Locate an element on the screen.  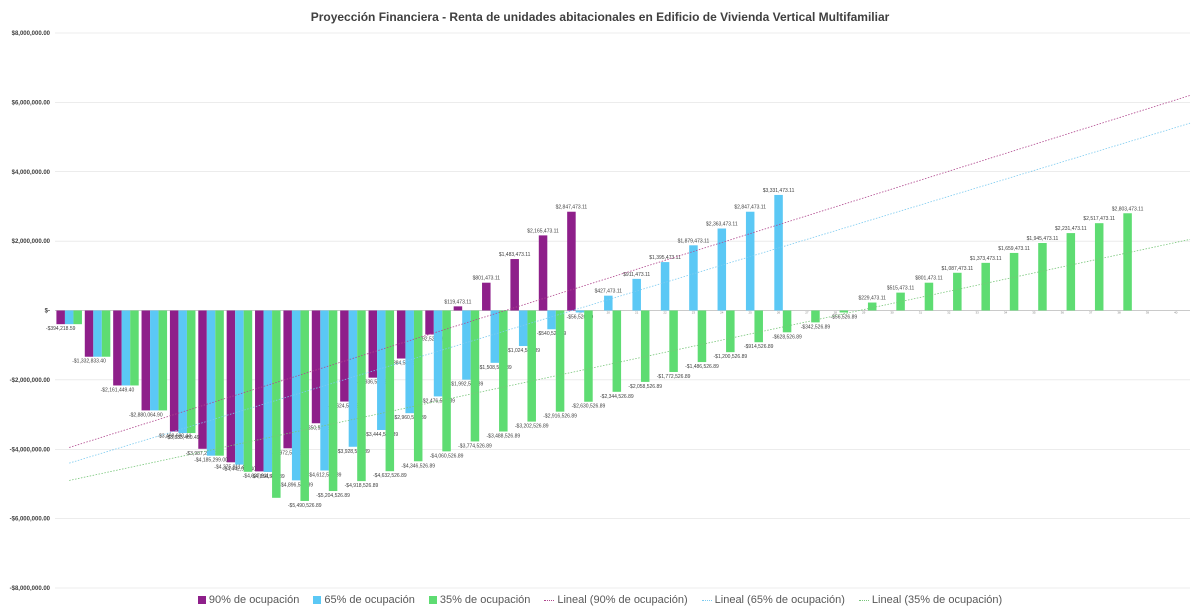
data-label: $2,165,473.11 is located at coordinates (543, 231).